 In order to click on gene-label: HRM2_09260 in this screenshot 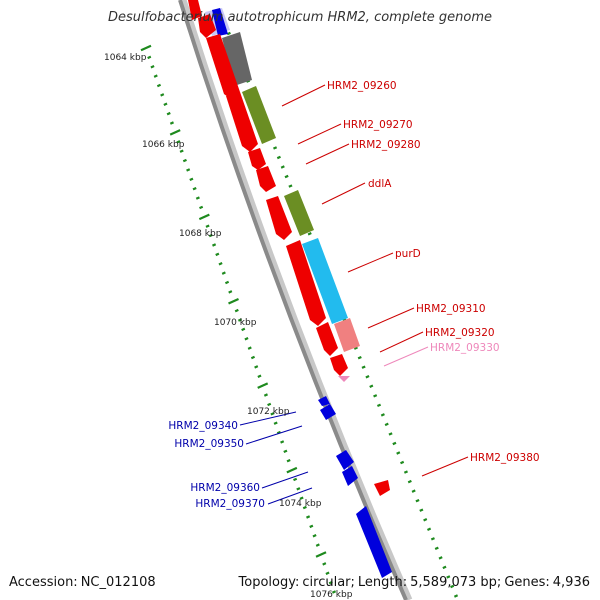, I will do `click(362, 86)`.